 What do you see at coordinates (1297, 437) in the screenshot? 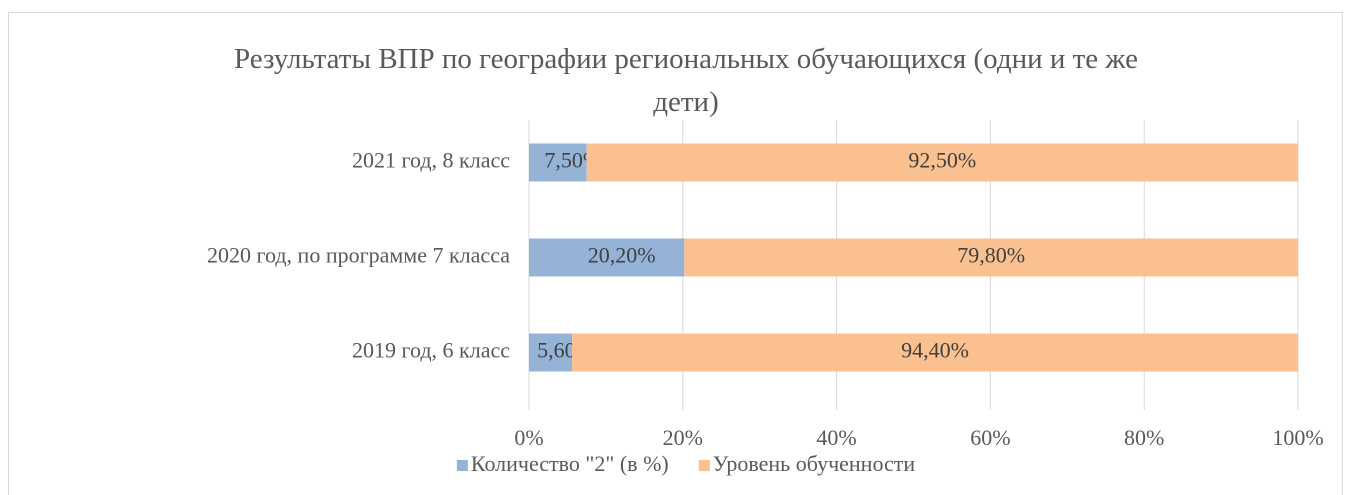
I see `x-tick-label: 100%` at bounding box center [1297, 437].